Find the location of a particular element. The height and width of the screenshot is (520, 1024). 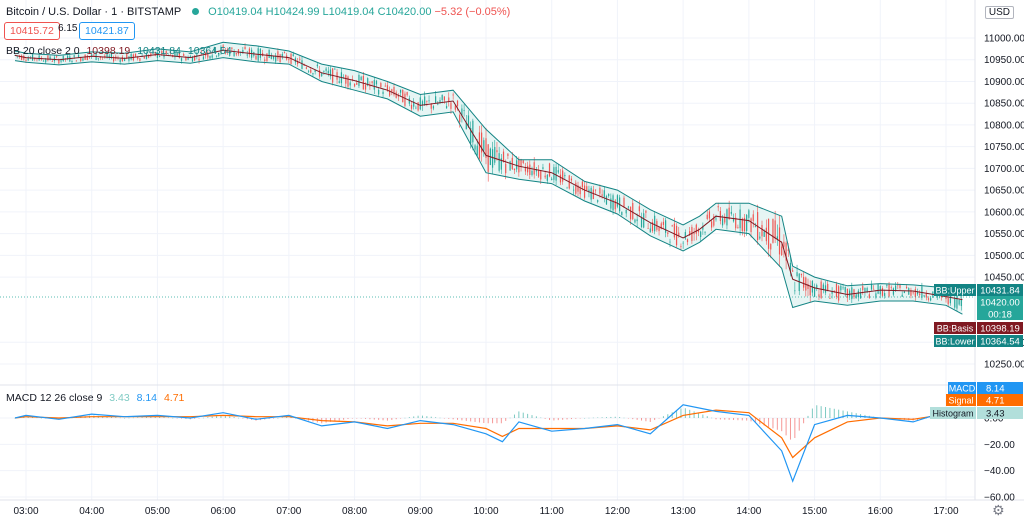

currency-label: USD is located at coordinates (999, 12).